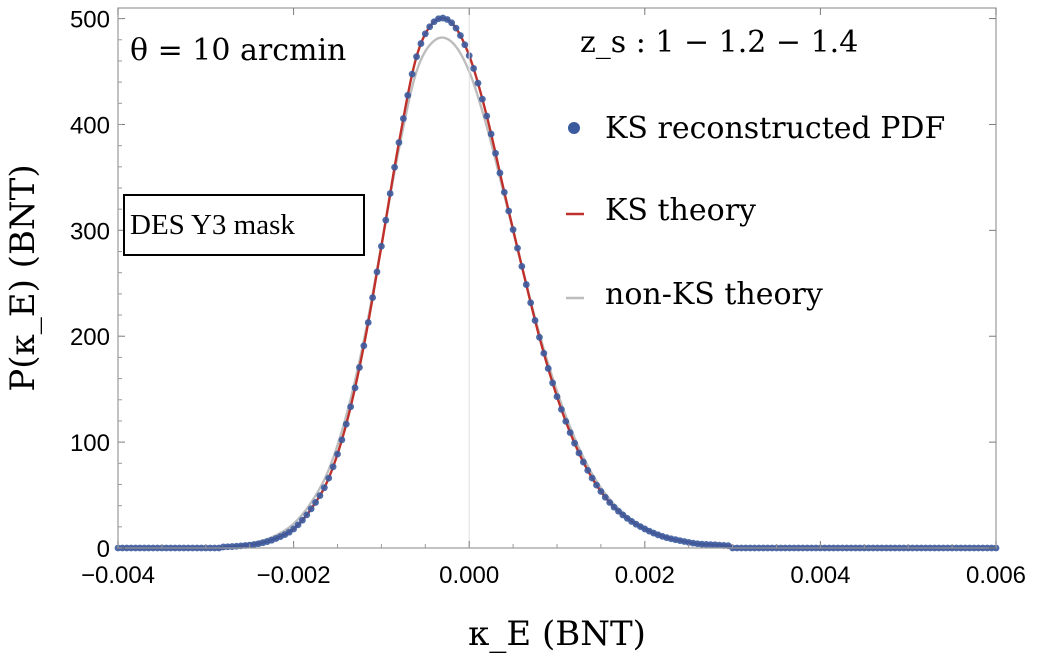 This screenshot has width=1038, height=663. I want to click on x-tick-label: 0.002, so click(645, 575).